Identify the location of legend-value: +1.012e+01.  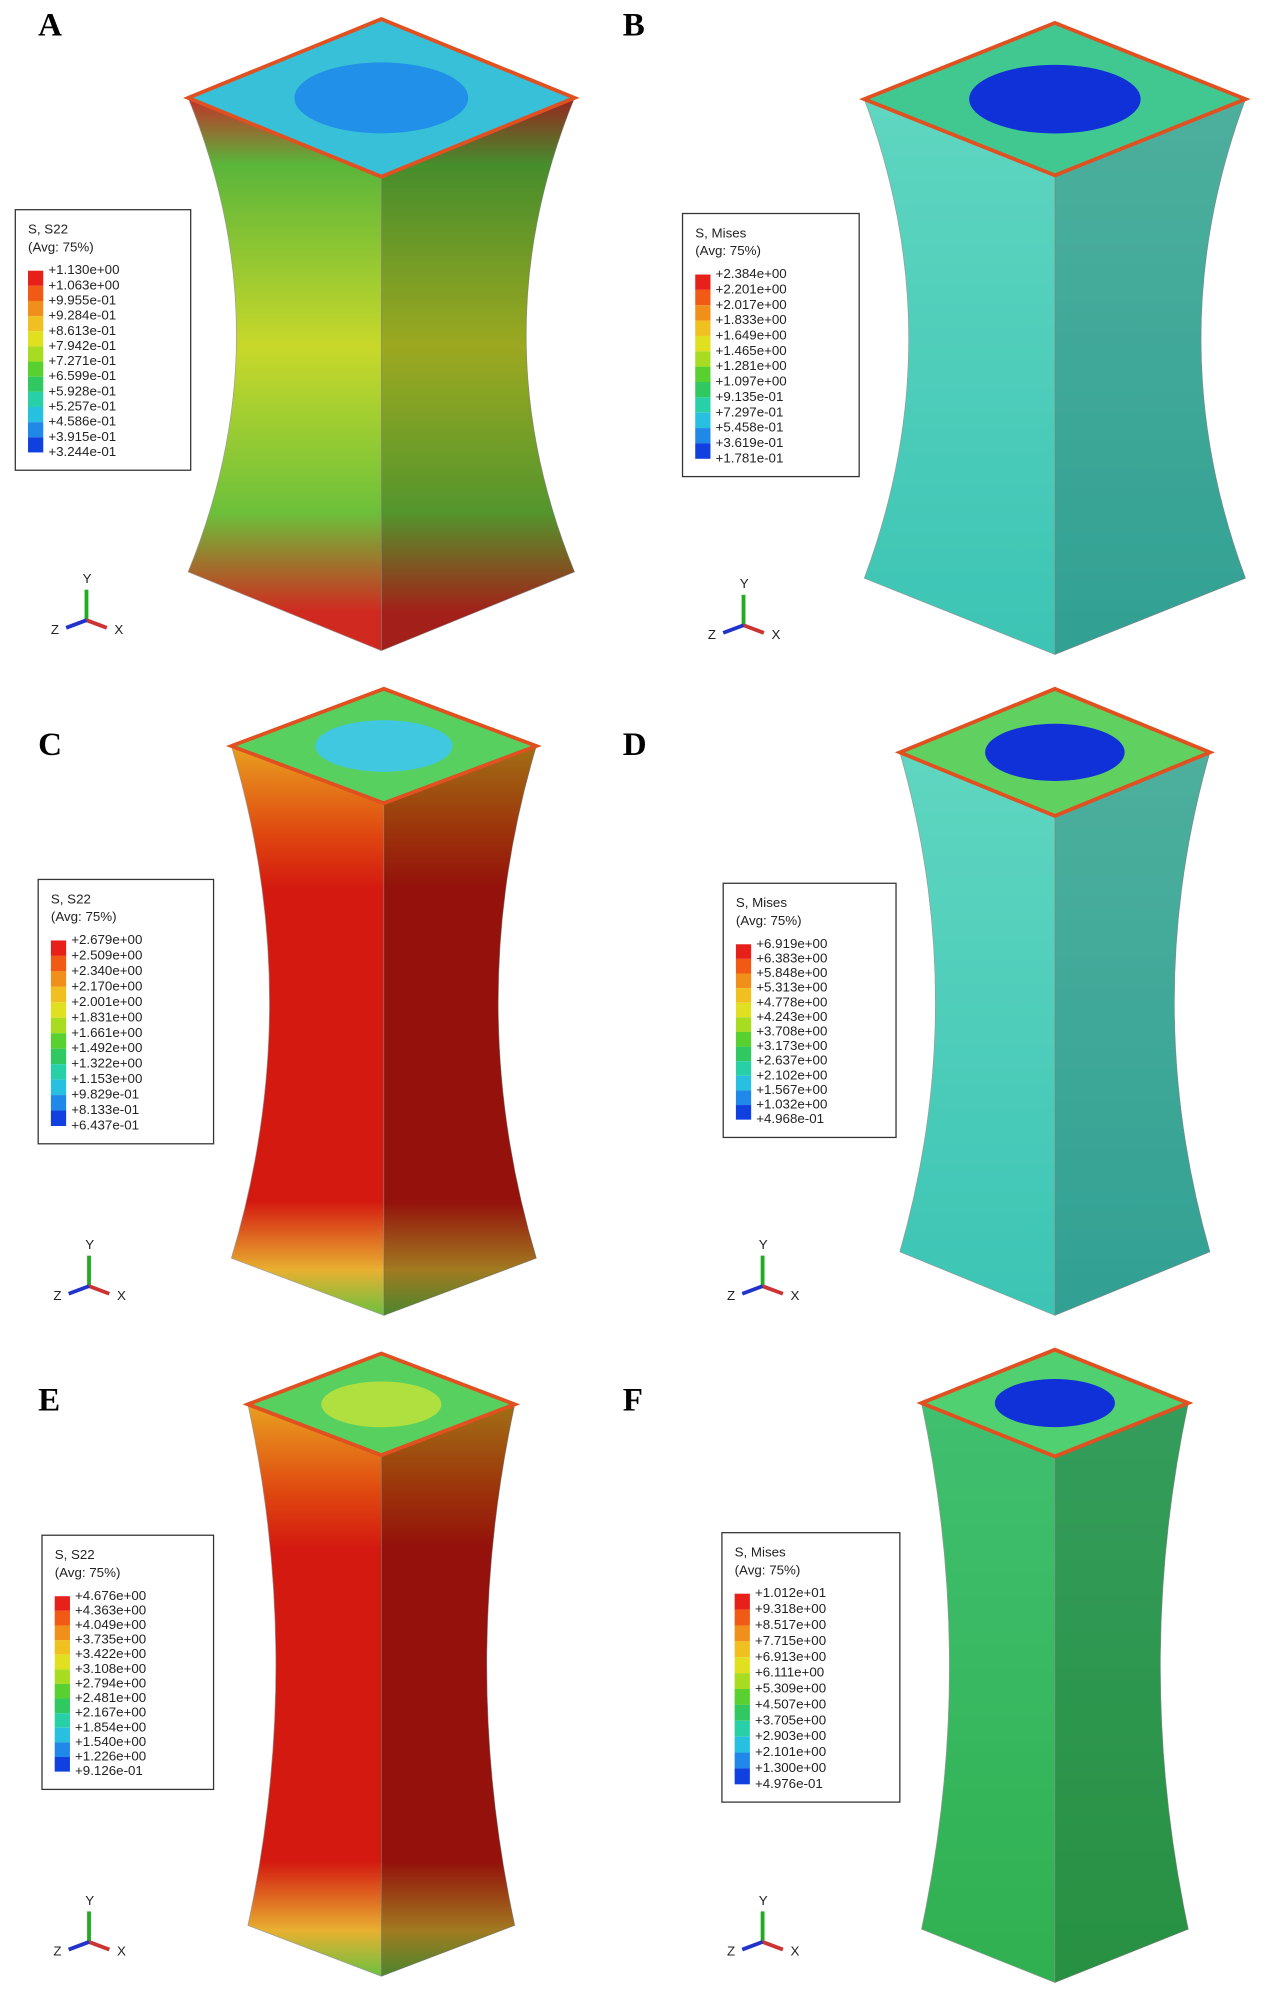
(790, 1592).